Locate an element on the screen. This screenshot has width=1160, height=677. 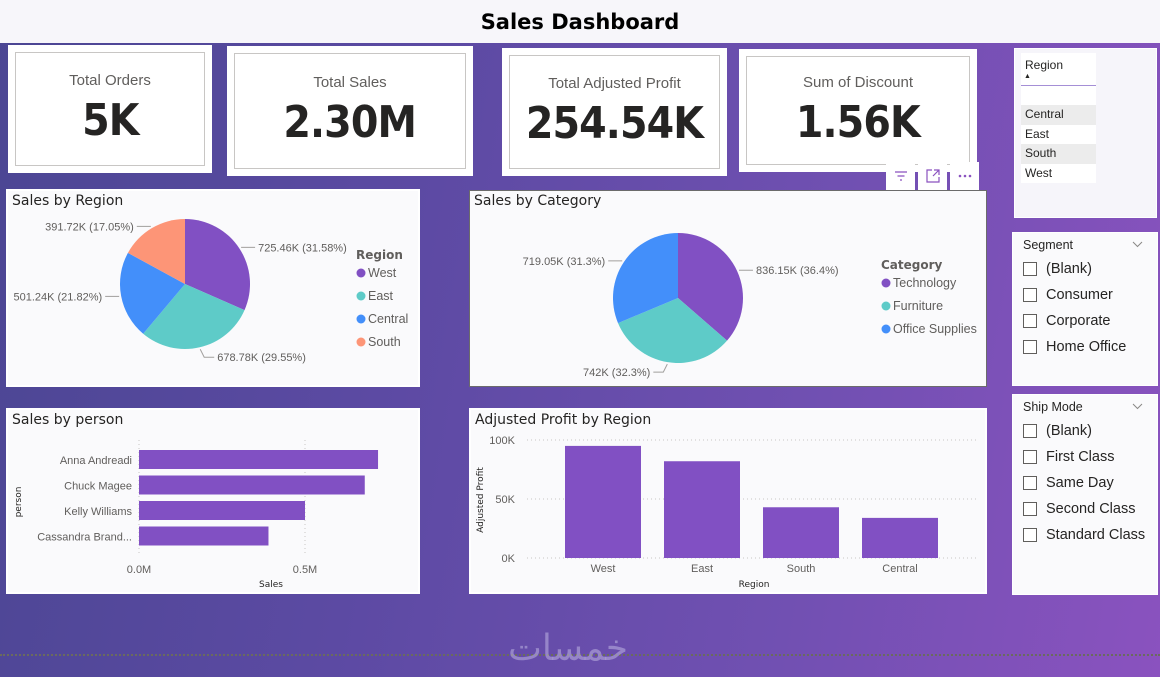
region-row: Central is located at coordinates (1058, 115).